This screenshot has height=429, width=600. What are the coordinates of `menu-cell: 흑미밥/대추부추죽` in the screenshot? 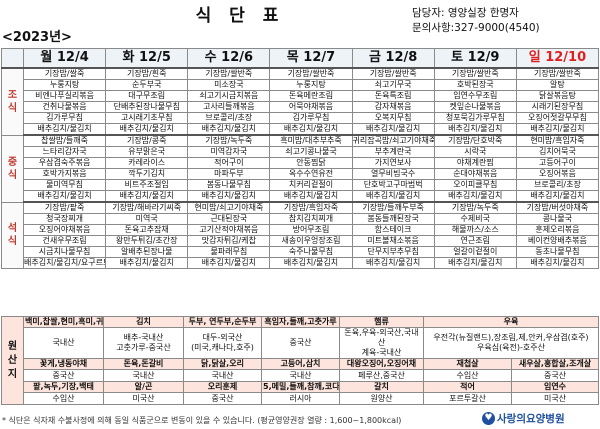 It's located at (311, 140).